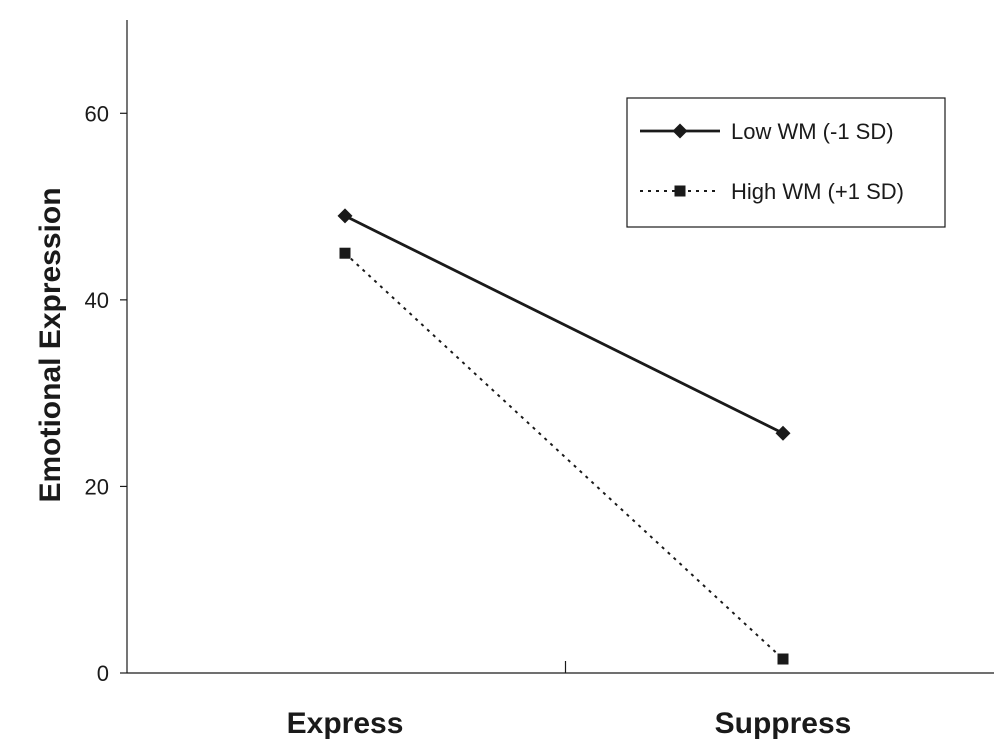 This screenshot has width=996, height=751. I want to click on x-category-labels: Express Suppress, so click(569, 723).